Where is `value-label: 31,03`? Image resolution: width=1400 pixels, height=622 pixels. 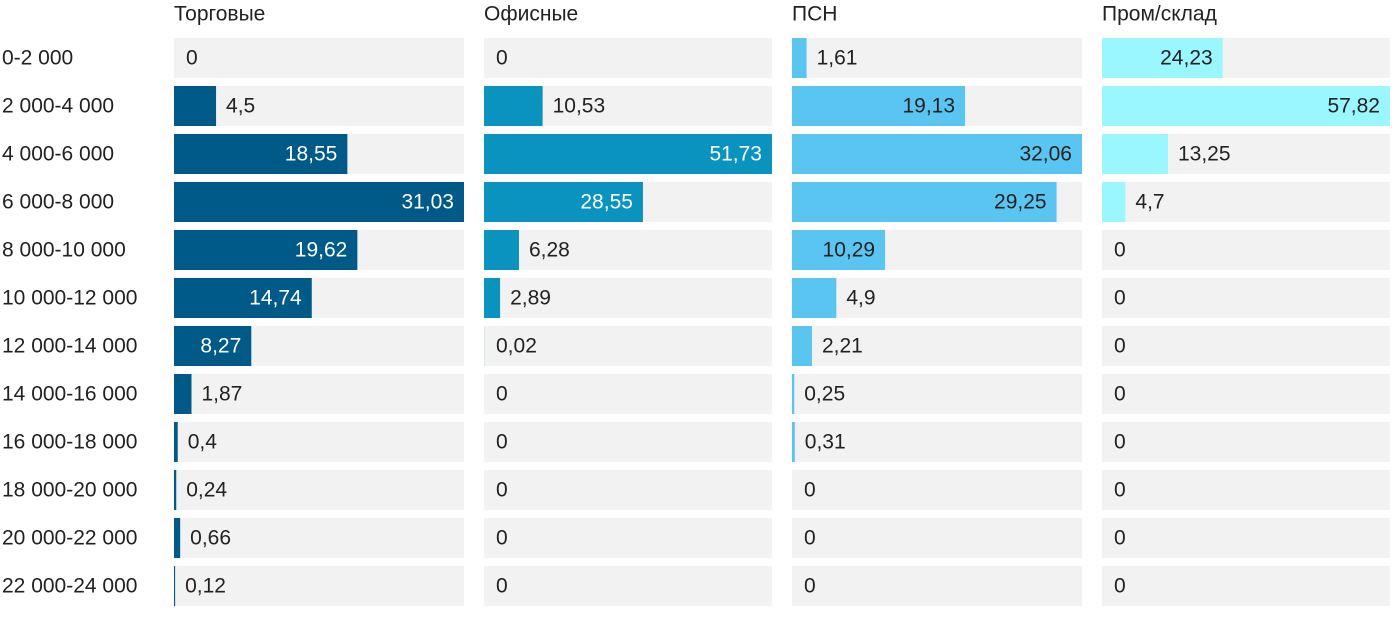 value-label: 31,03 is located at coordinates (427, 202).